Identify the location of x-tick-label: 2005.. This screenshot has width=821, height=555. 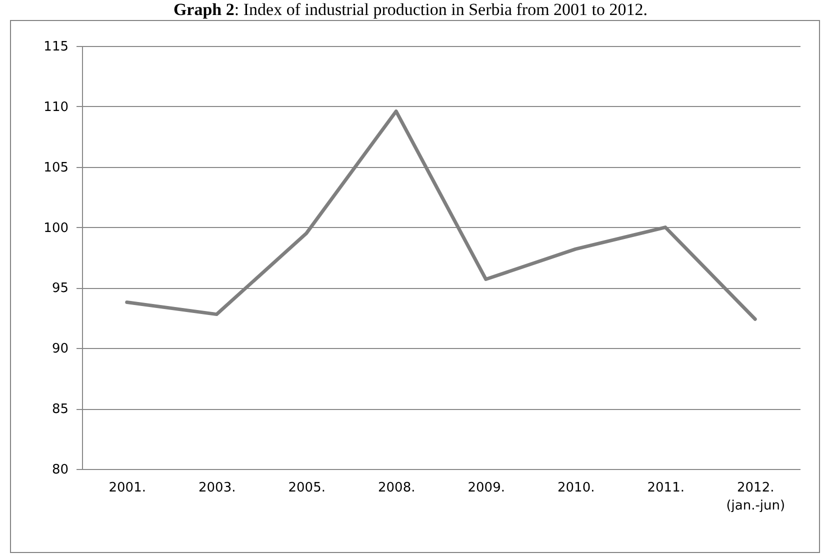
(307, 488).